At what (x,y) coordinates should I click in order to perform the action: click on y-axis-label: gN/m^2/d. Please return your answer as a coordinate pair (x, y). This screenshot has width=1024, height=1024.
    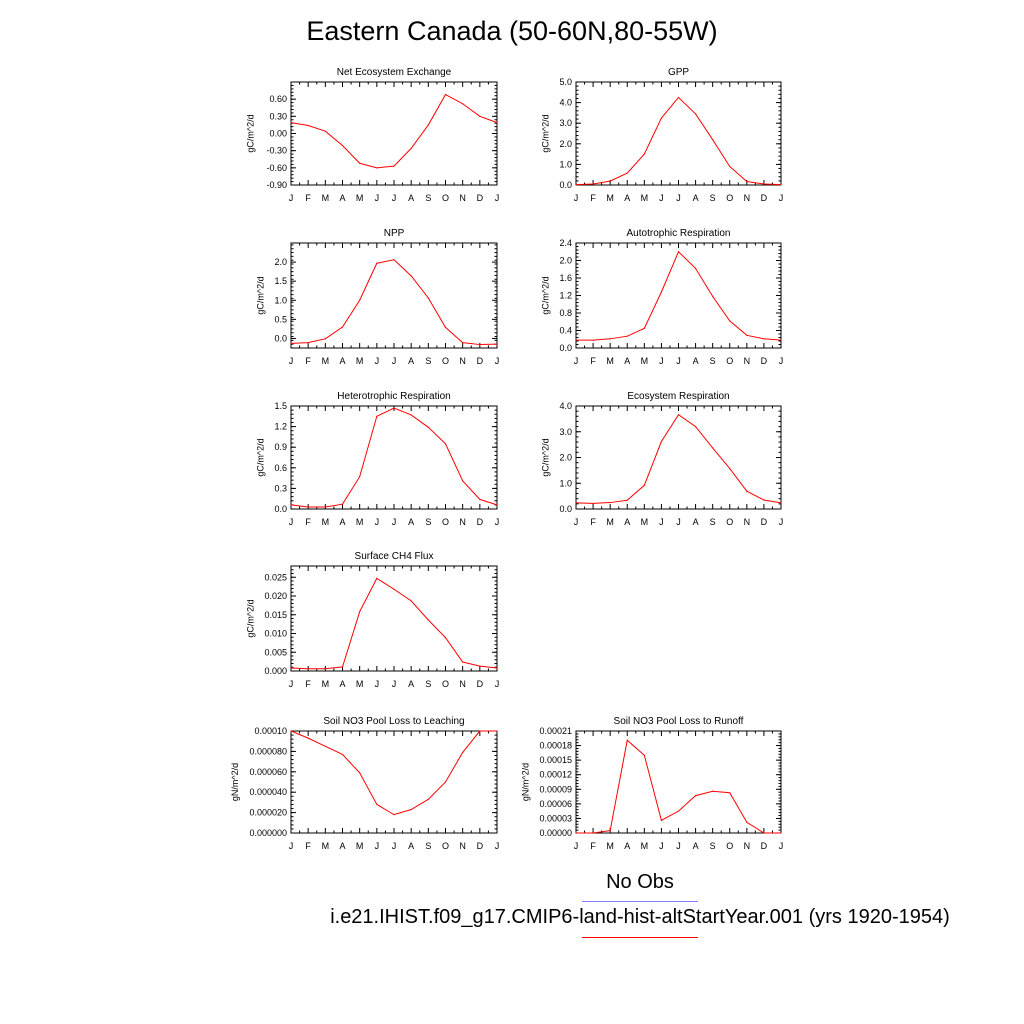
    Looking at the image, I should click on (235, 782).